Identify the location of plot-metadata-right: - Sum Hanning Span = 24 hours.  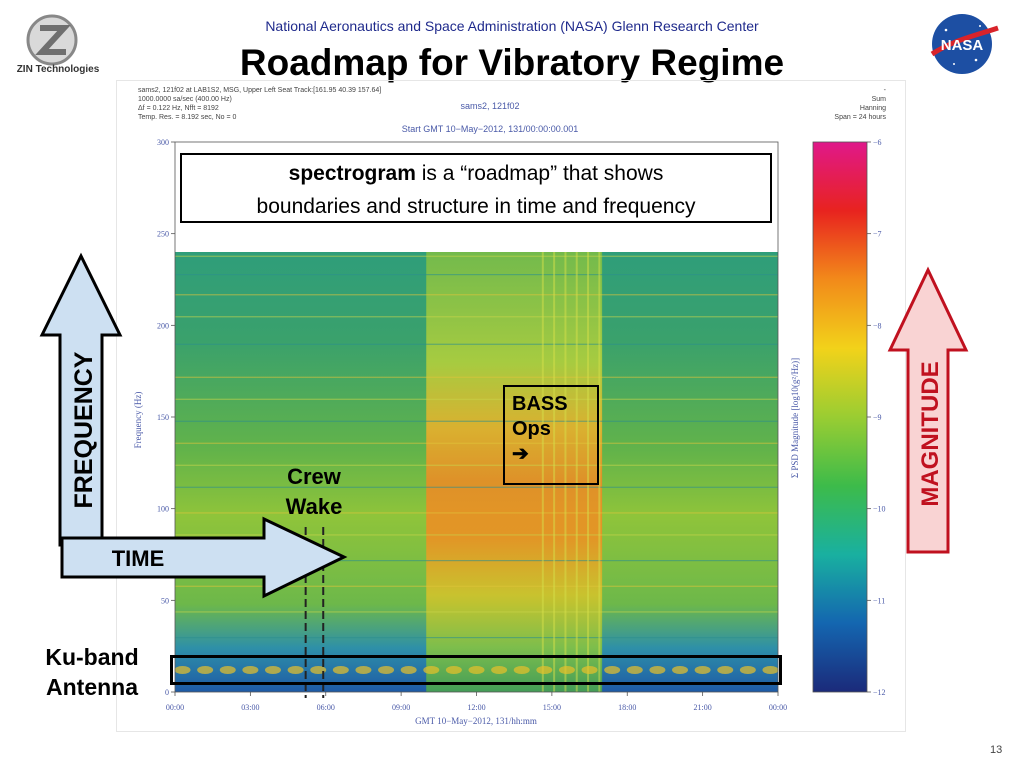
(848, 104).